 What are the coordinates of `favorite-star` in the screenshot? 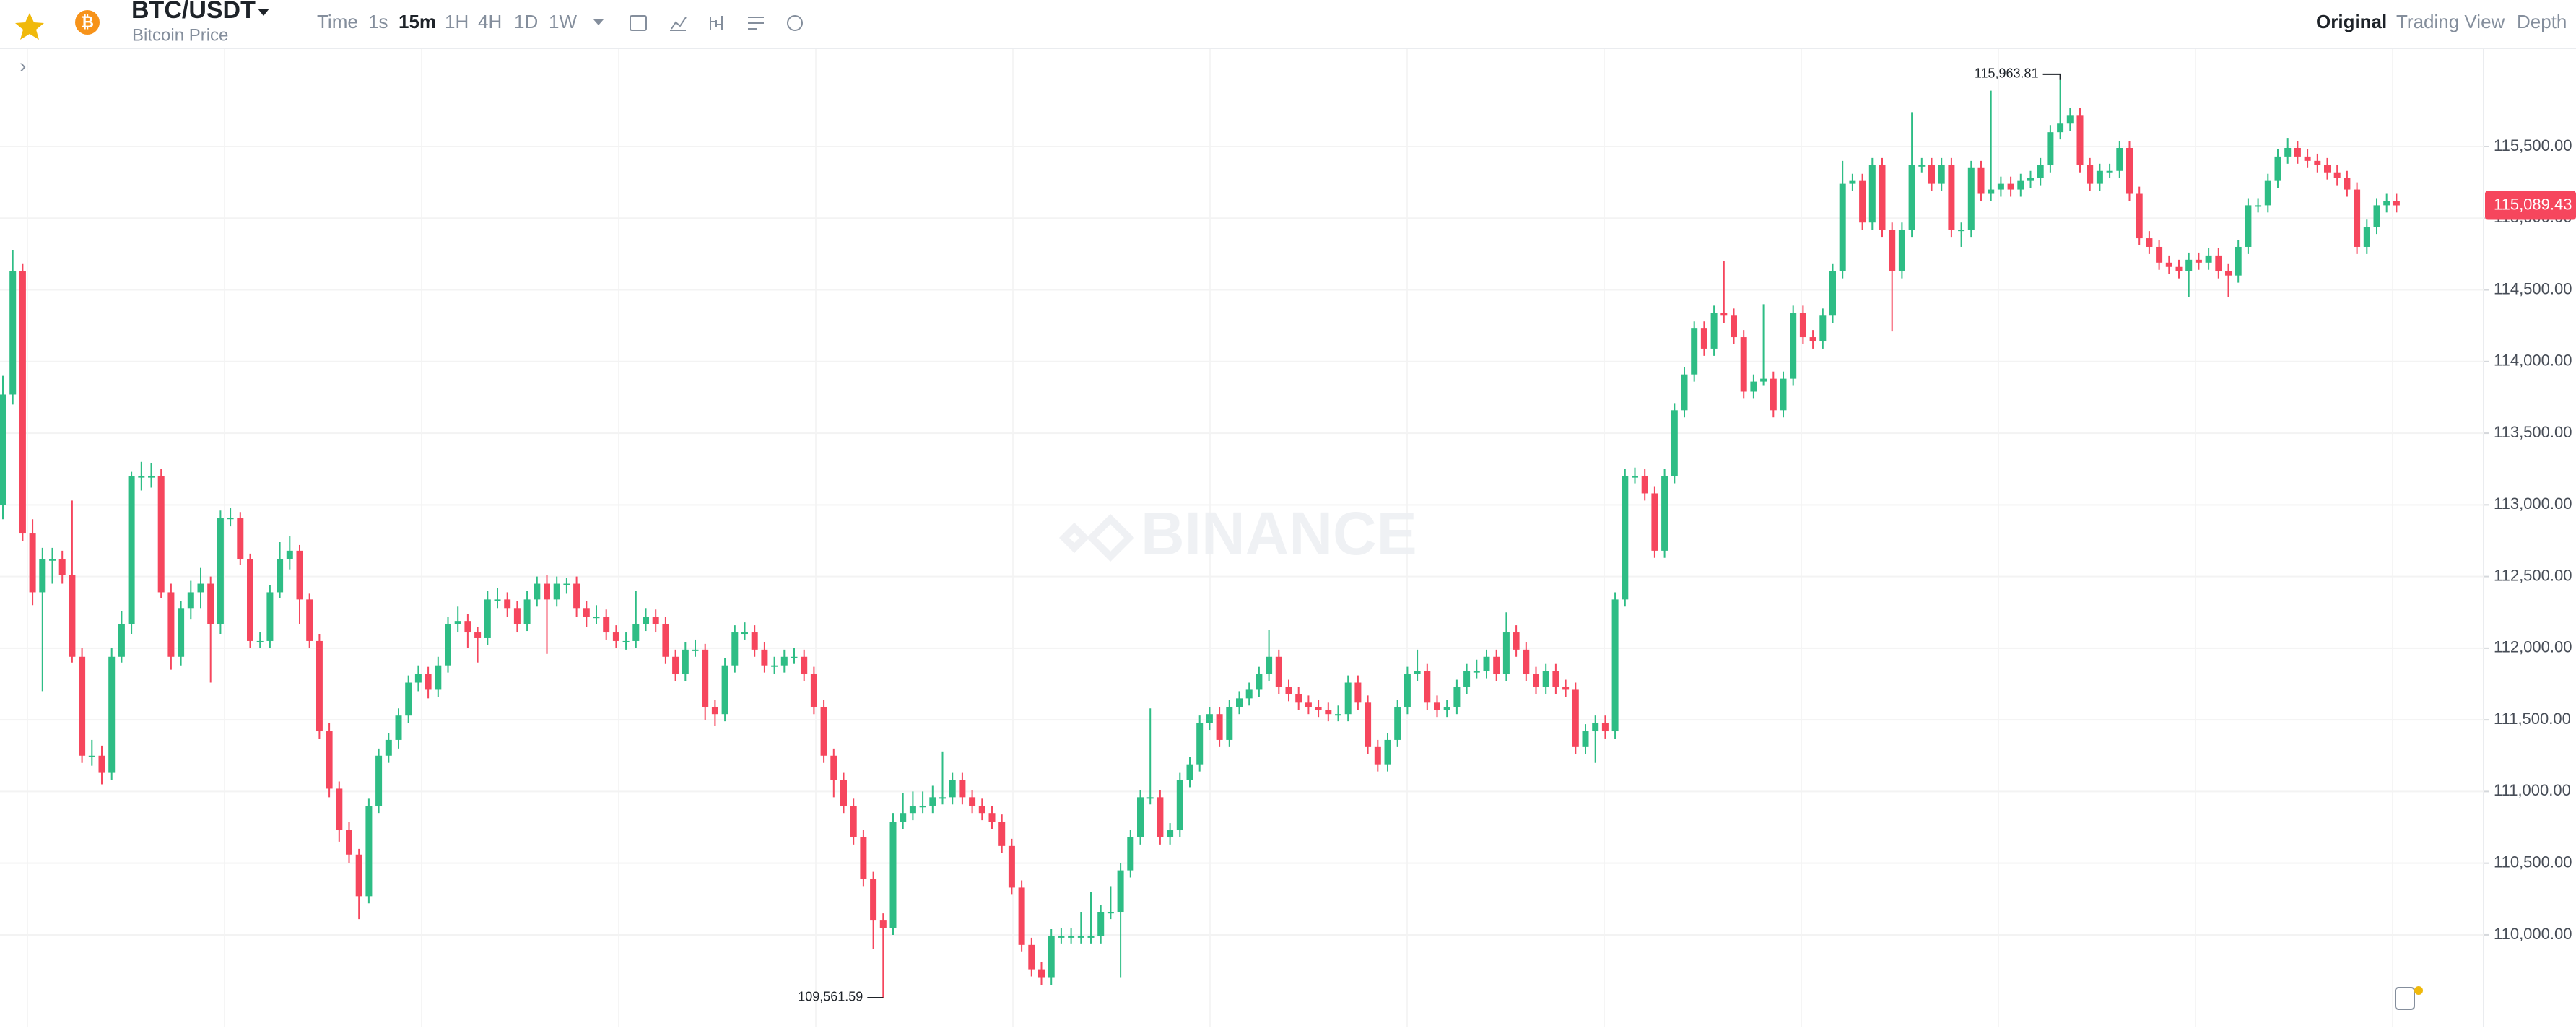 It's located at (30, 26).